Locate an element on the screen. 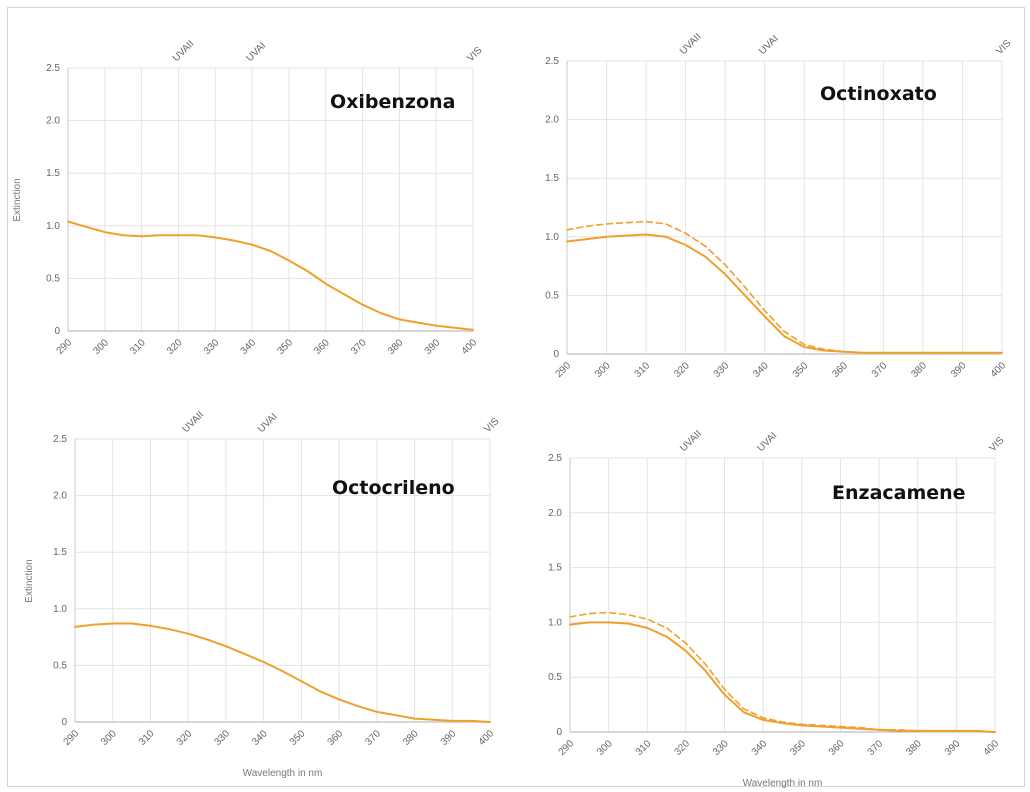 The image size is (1030, 792). chart-title: Oxibenzona is located at coordinates (392, 102).